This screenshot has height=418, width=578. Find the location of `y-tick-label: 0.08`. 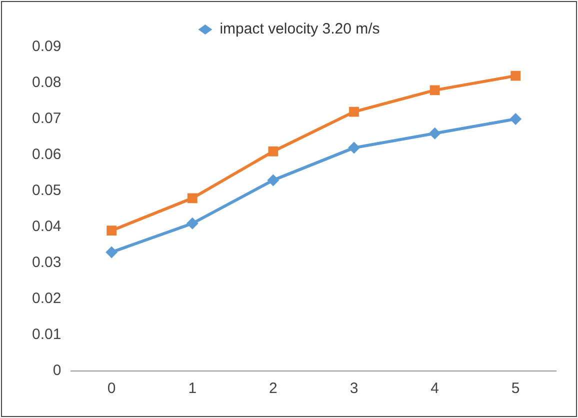

y-tick-label: 0.08 is located at coordinates (47, 83).